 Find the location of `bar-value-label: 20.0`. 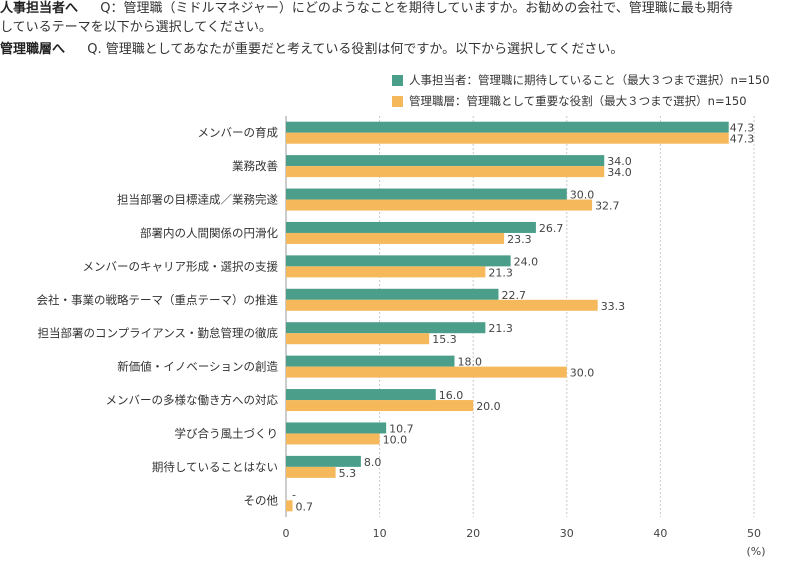

bar-value-label: 20.0 is located at coordinates (488, 406).